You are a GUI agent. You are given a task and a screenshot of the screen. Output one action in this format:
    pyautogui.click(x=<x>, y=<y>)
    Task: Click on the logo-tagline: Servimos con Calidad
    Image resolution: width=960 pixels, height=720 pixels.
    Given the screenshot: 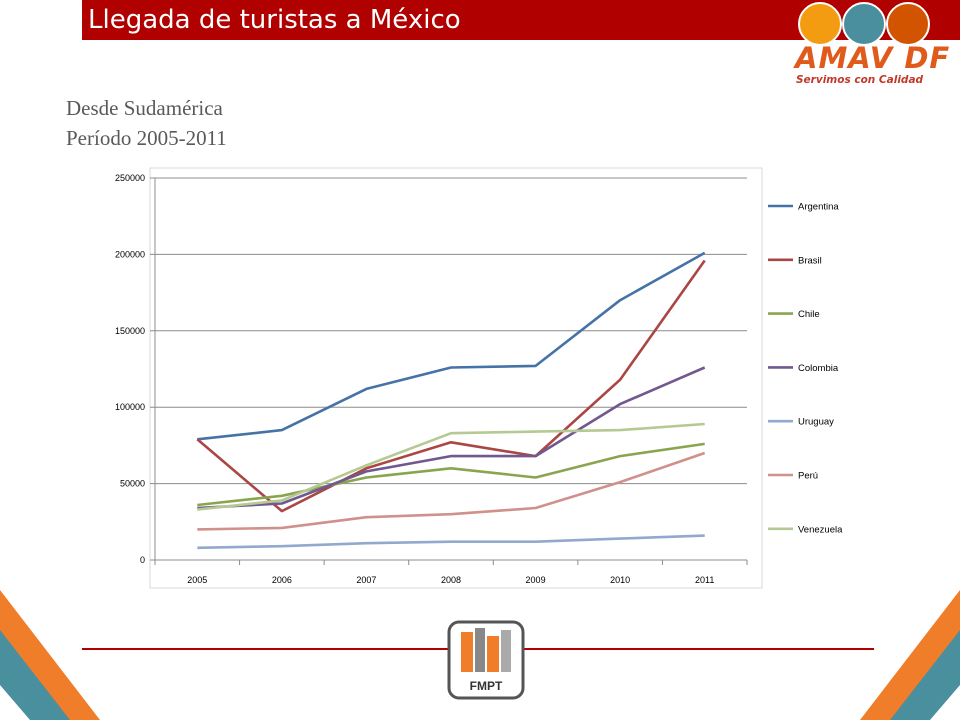 What is the action you would take?
    pyautogui.click(x=860, y=80)
    